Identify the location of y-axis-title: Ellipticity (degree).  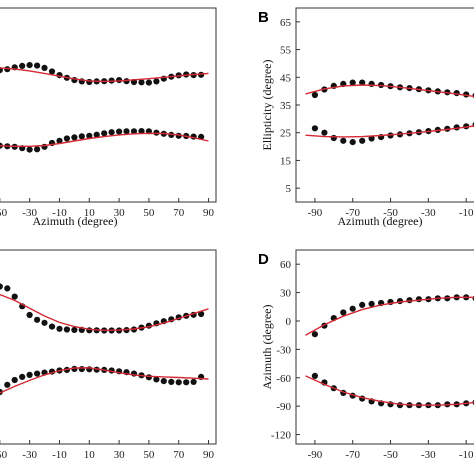
(267, 105).